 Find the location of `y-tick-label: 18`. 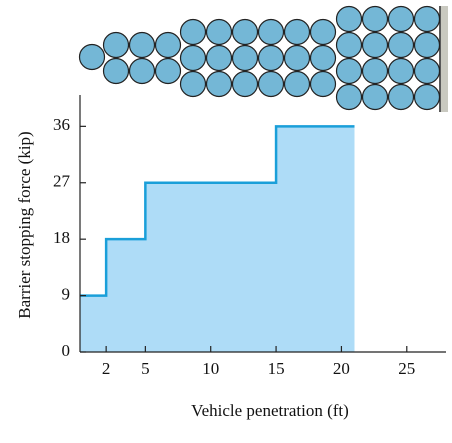

y-tick-label: 18 is located at coordinates (61, 237).